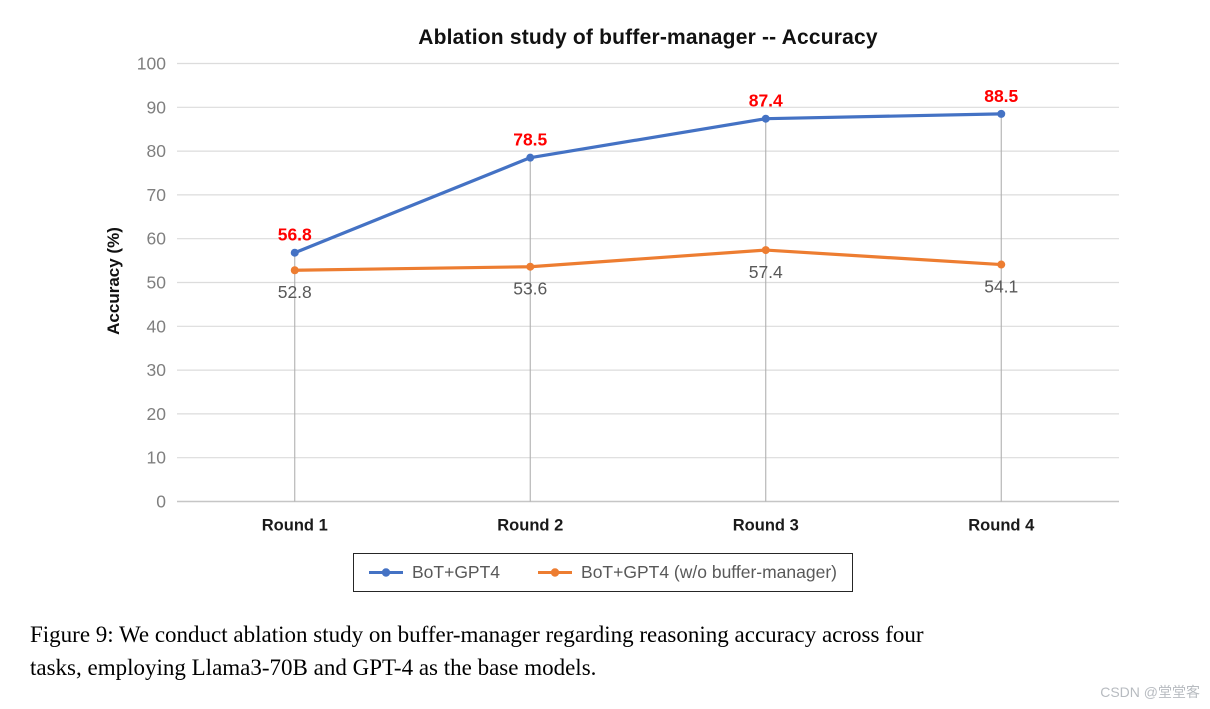 Image resolution: width=1210 pixels, height=709 pixels. I want to click on y-tick-label-60: 60, so click(157, 239).